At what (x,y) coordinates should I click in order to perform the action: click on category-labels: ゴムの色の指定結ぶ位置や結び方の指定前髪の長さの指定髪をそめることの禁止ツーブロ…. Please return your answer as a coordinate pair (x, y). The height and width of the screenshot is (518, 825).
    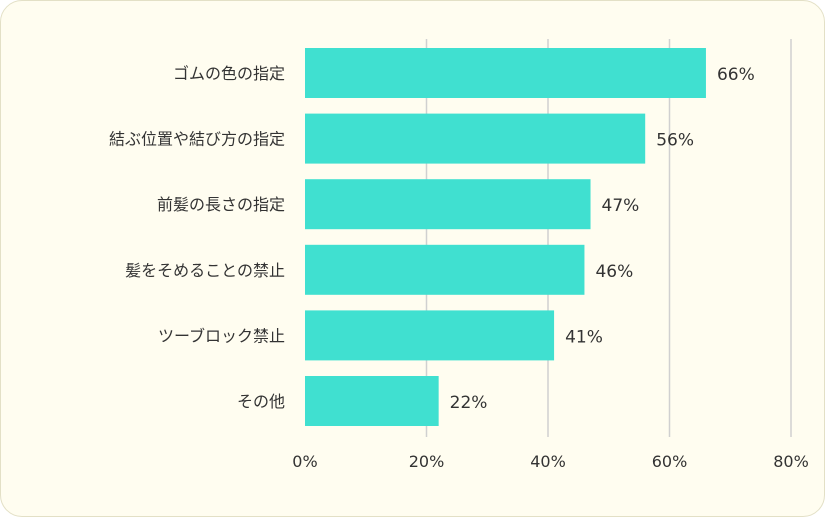
    Looking at the image, I should click on (197, 237).